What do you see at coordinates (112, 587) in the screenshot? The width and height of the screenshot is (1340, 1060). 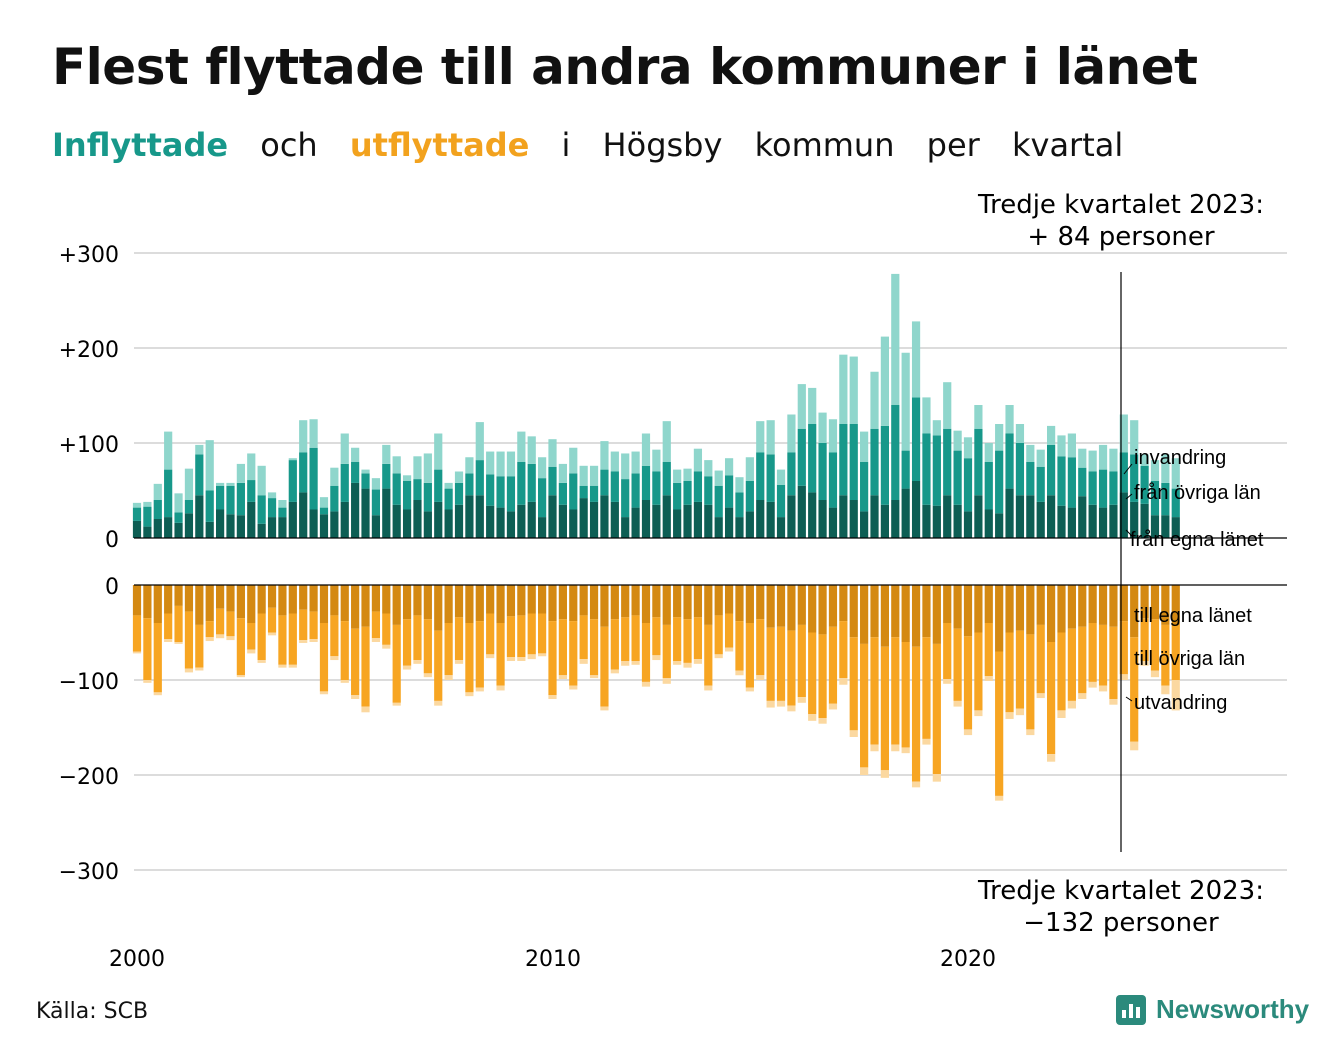 I see `y-tick-label: 0` at bounding box center [112, 587].